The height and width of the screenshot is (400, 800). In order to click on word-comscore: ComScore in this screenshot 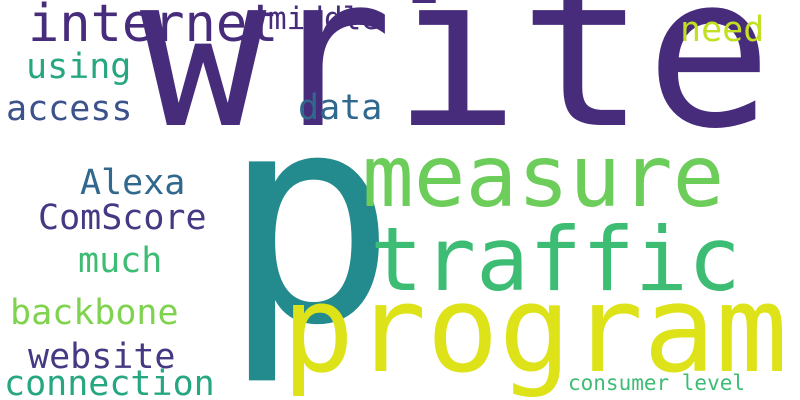, I will do `click(122, 218)`.